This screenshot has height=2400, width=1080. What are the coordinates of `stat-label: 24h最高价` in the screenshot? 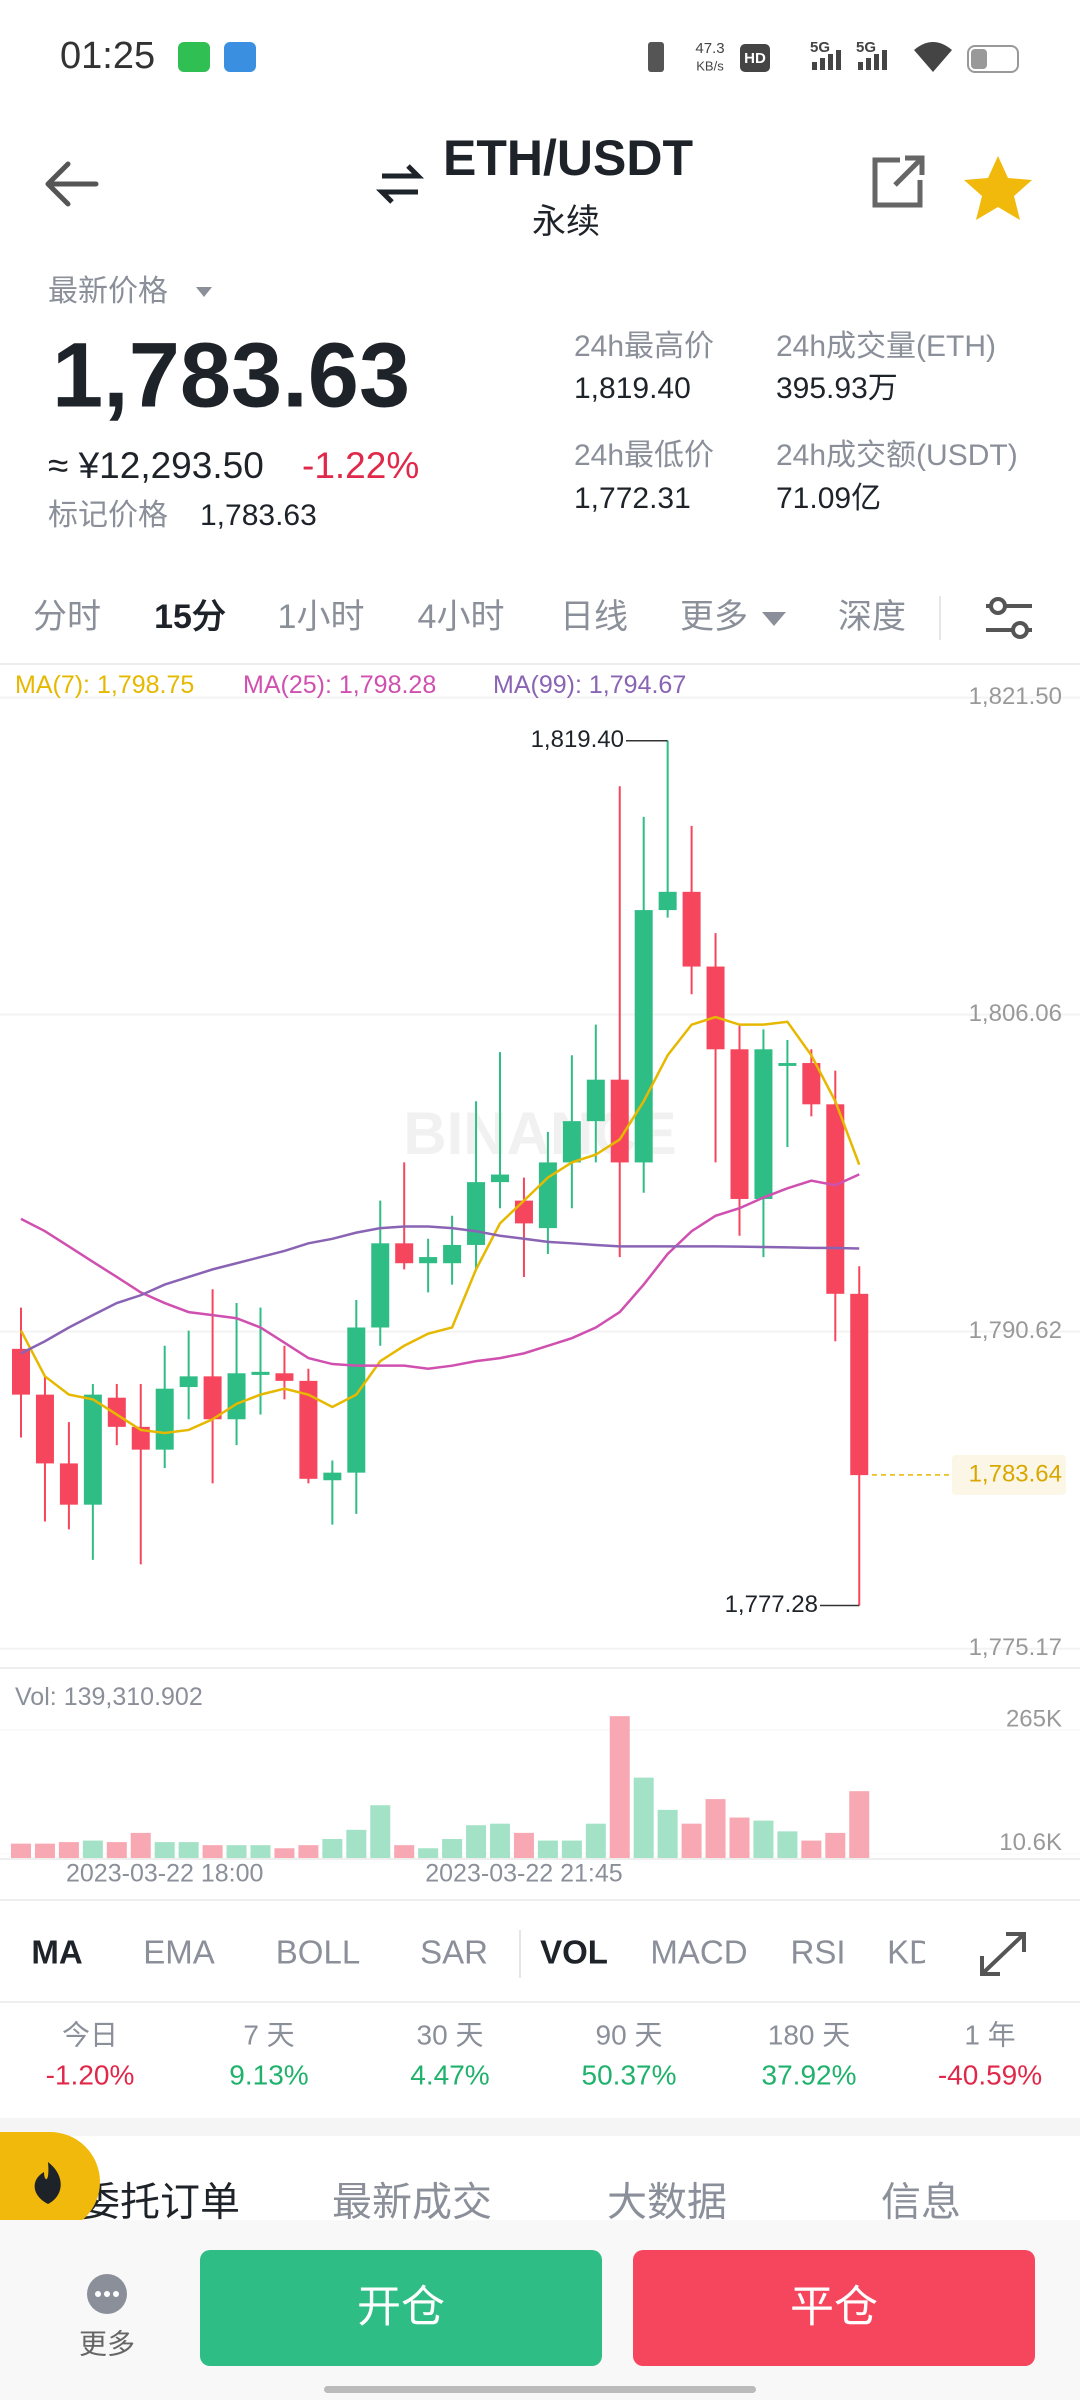 It's located at (644, 346).